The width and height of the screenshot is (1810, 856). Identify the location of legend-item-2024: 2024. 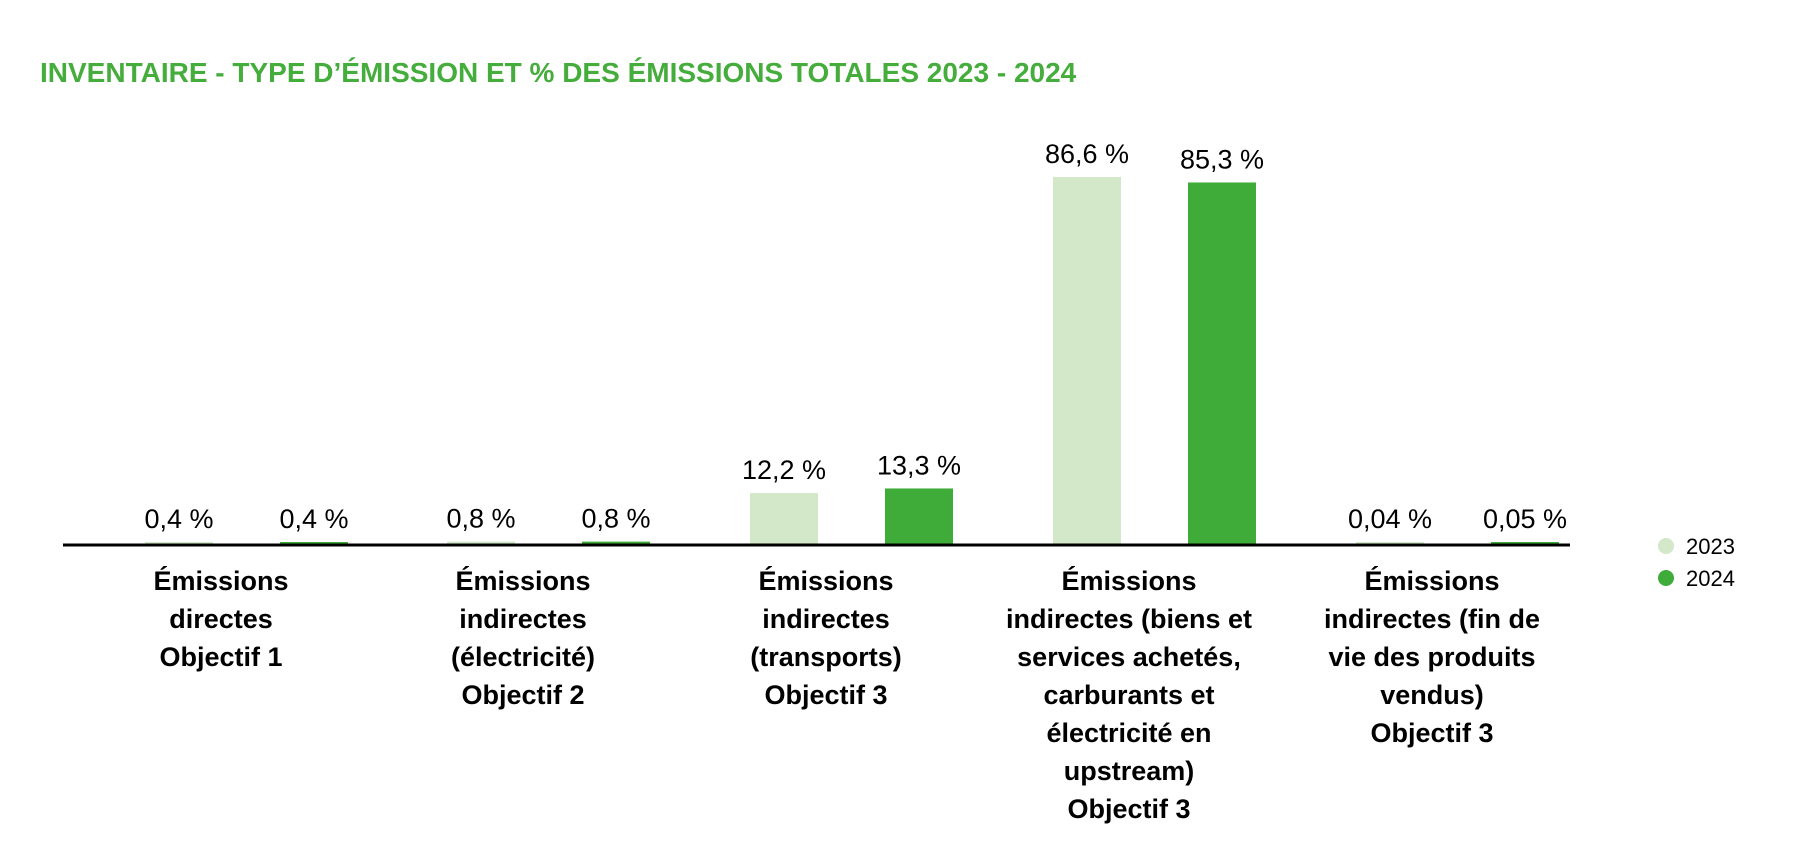
(1696, 578).